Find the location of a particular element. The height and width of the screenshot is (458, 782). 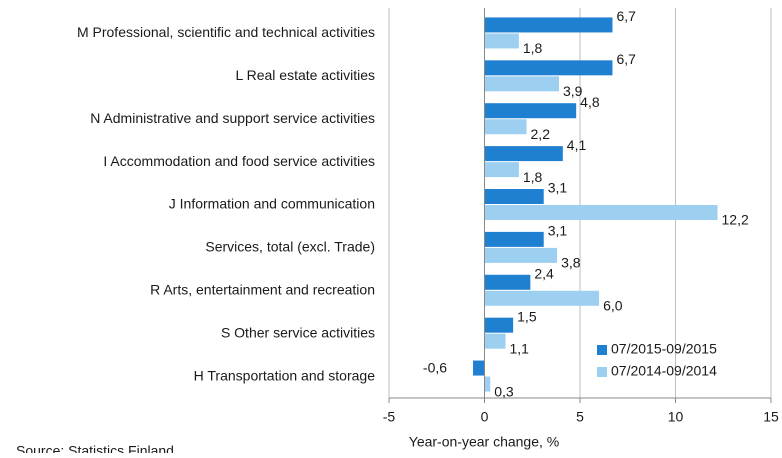

y-tick-label: J Information and communication is located at coordinates (272, 204).